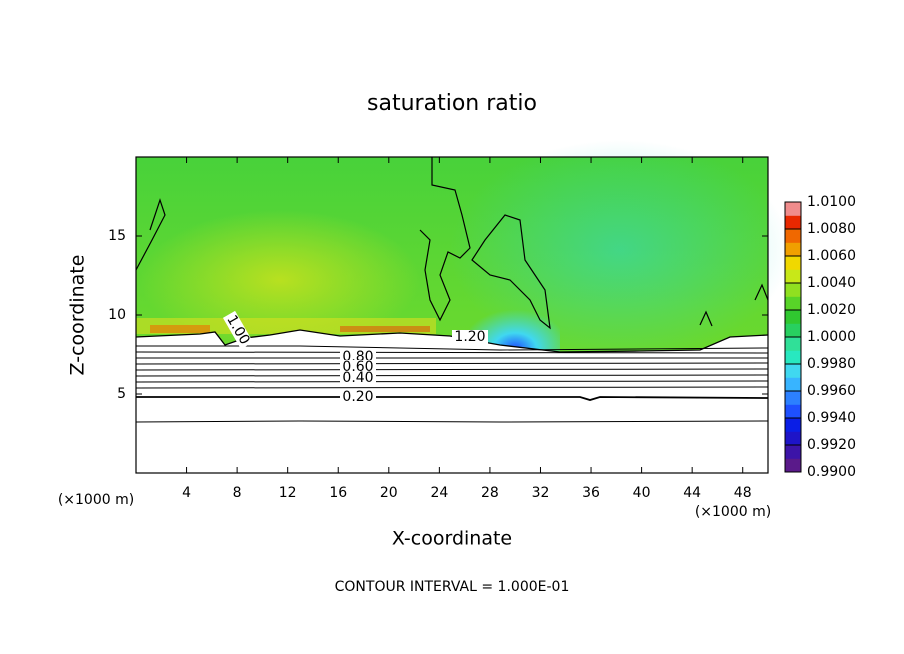 This screenshot has width=904, height=654. I want to click on contour-label: 0.20, so click(357, 397).